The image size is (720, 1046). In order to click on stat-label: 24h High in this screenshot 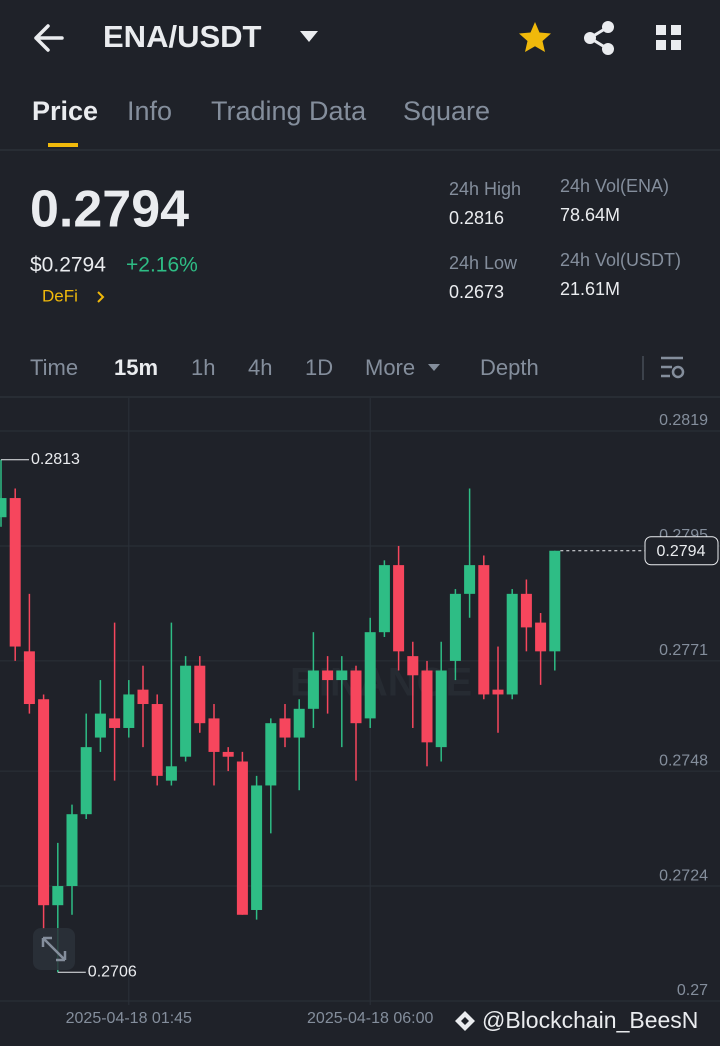, I will do `click(485, 189)`.